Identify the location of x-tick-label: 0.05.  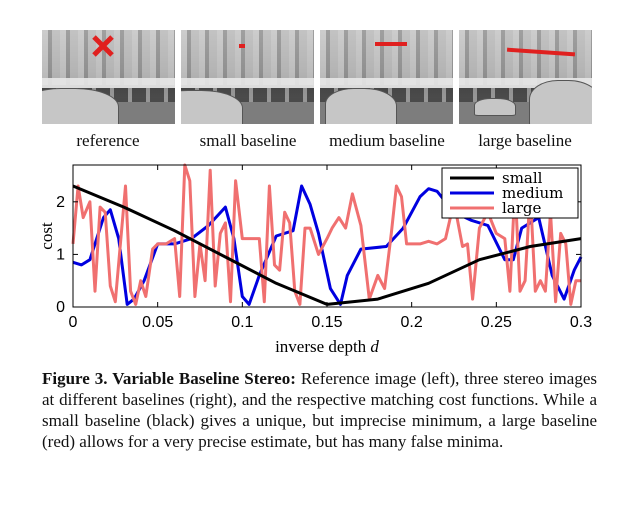
(157, 322).